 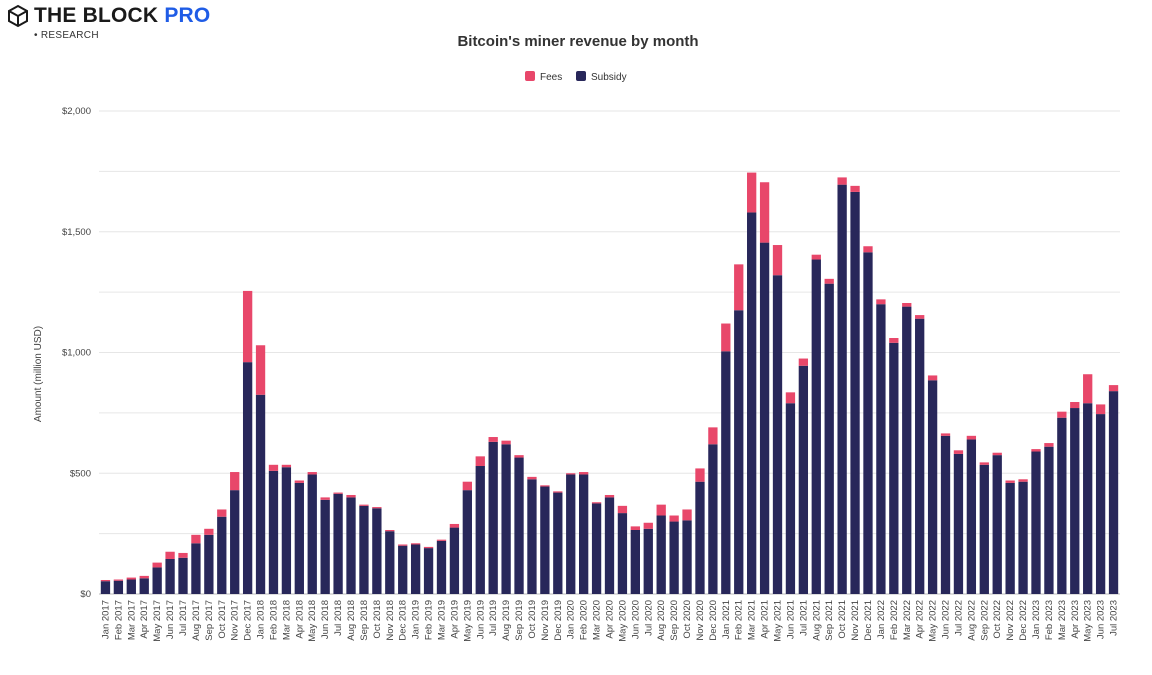 I want to click on legend-label-fees: Fees, so click(x=551, y=77).